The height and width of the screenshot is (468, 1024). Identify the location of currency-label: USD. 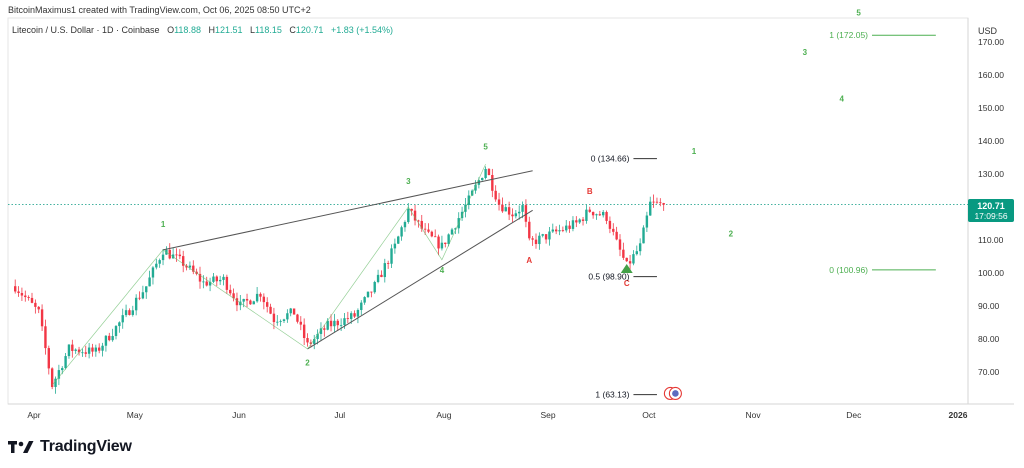
(988, 31).